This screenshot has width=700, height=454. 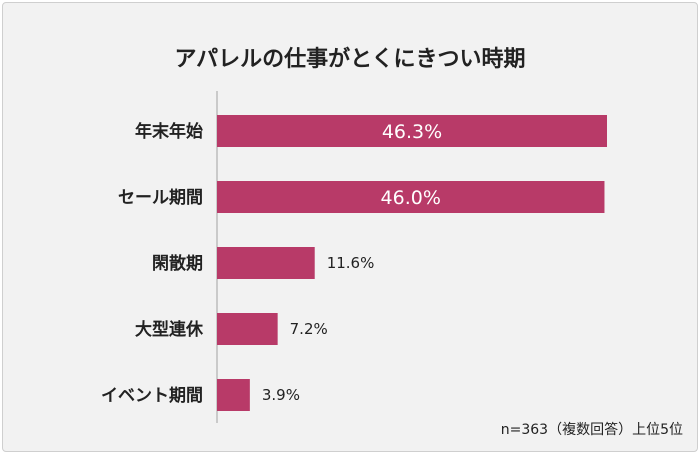 What do you see at coordinates (177, 263) in the screenshot?
I see `category-label: 閑散期` at bounding box center [177, 263].